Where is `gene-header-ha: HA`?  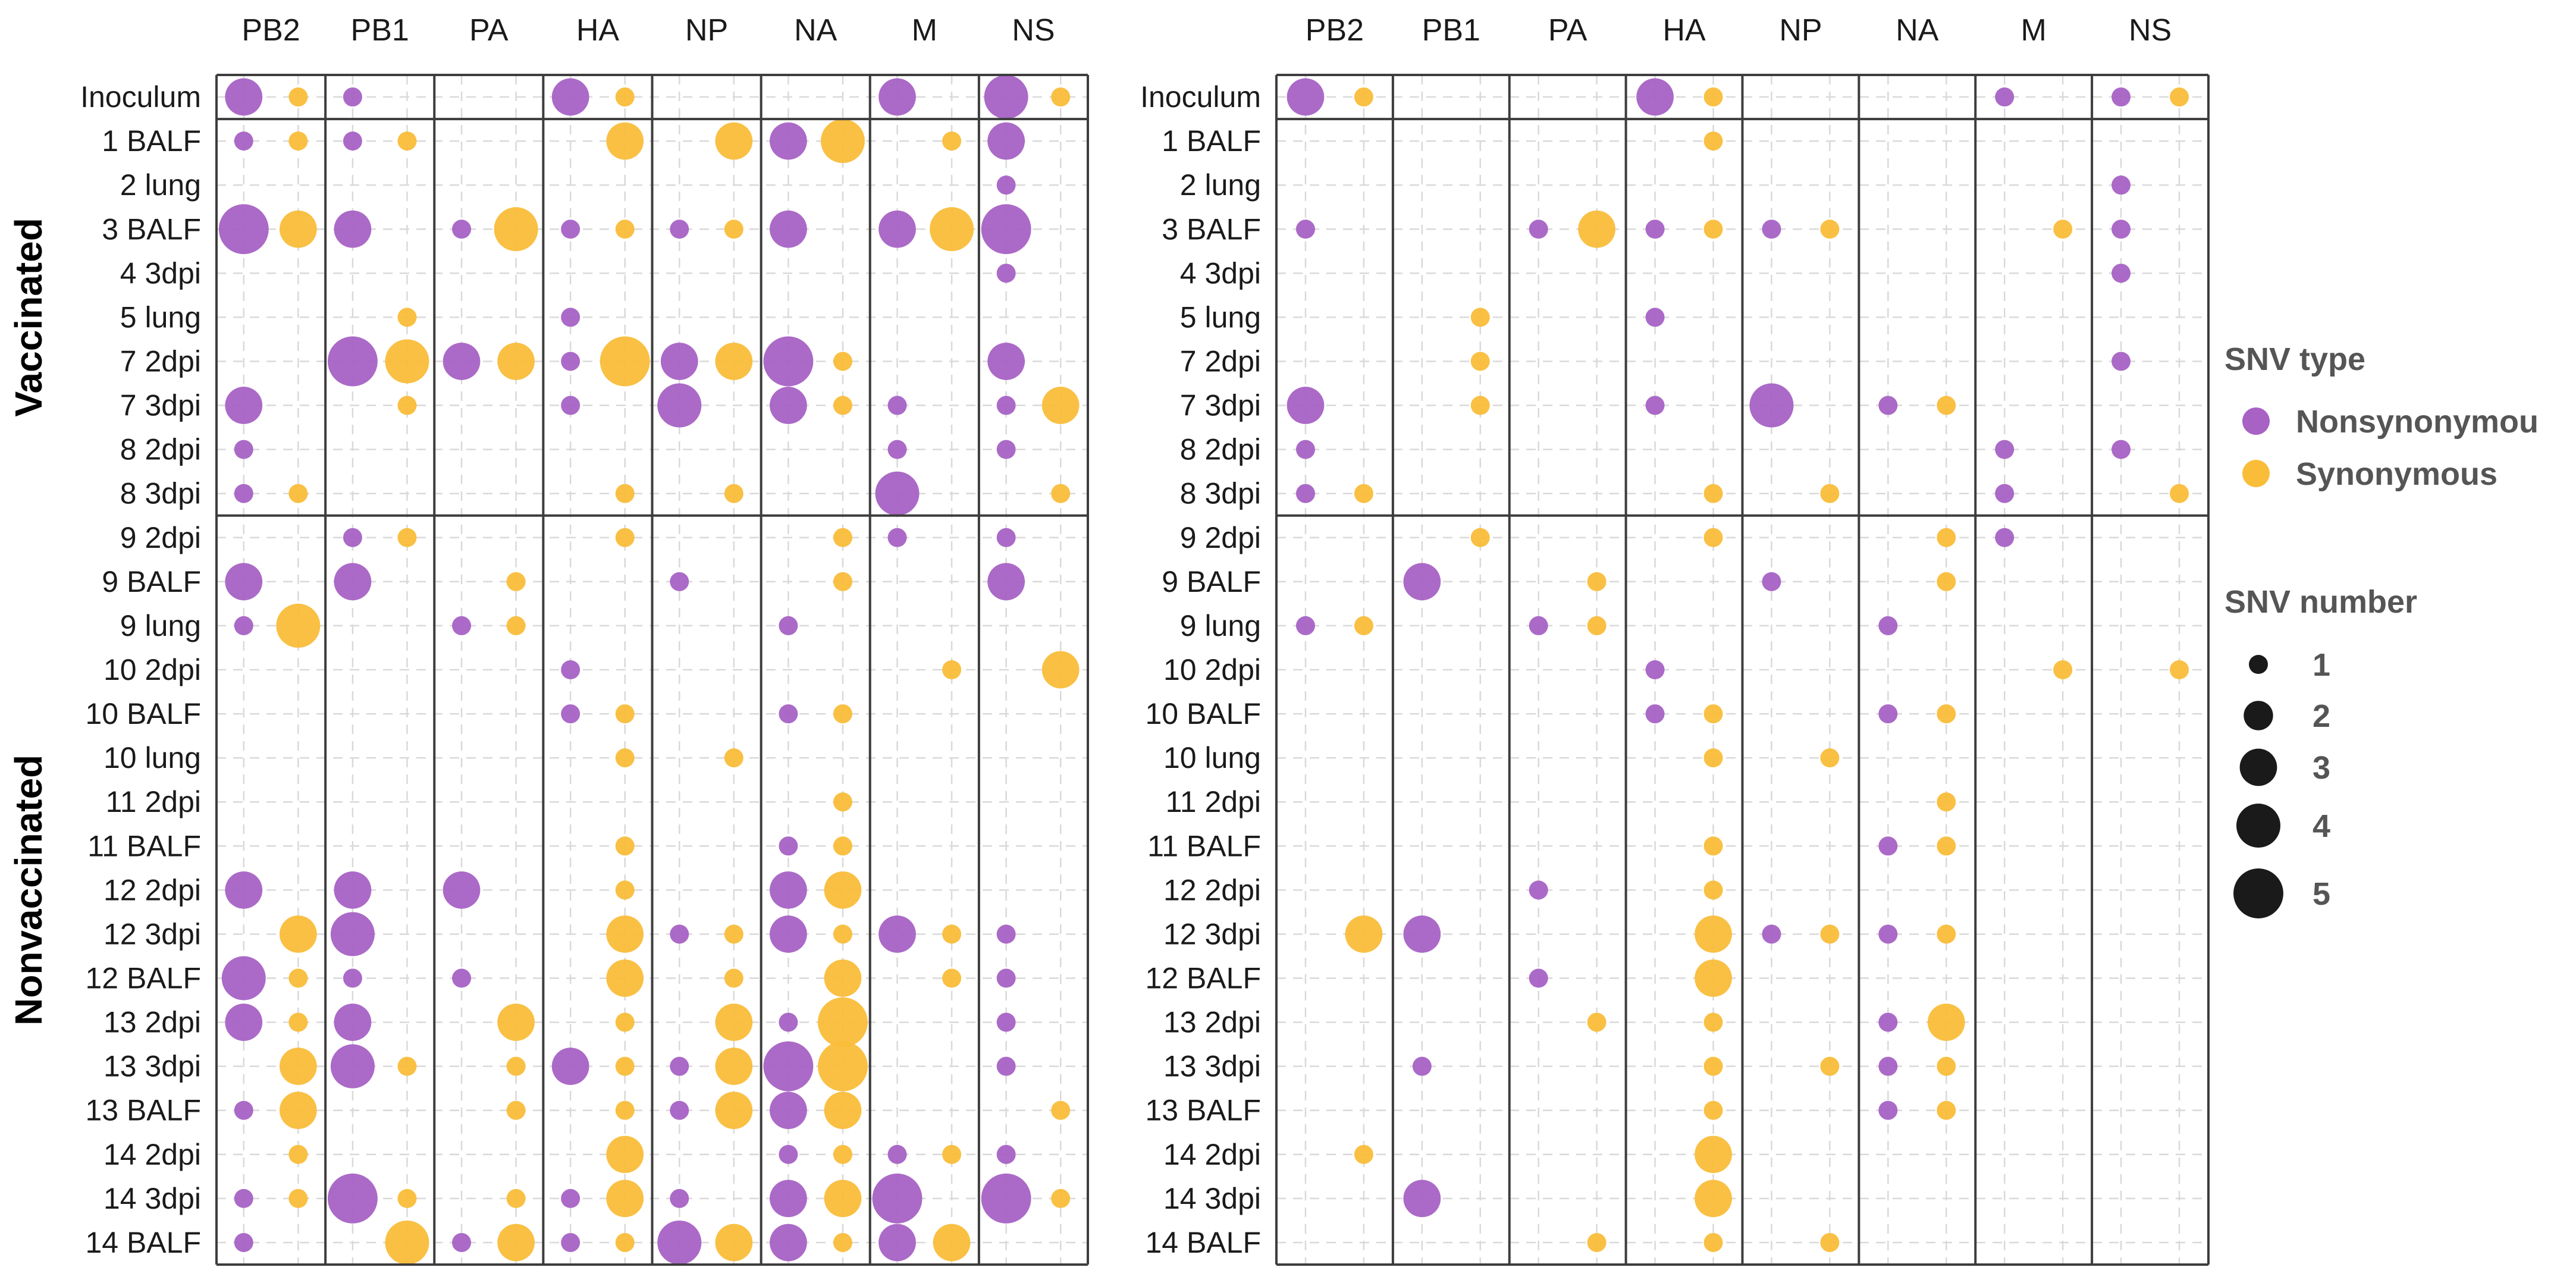 gene-header-ha: HA is located at coordinates (598, 30).